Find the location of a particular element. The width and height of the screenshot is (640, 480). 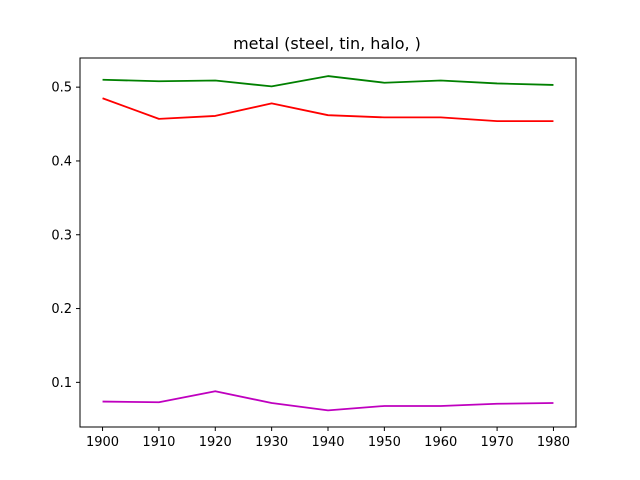

x-tick-label: 1930 is located at coordinates (271, 442).